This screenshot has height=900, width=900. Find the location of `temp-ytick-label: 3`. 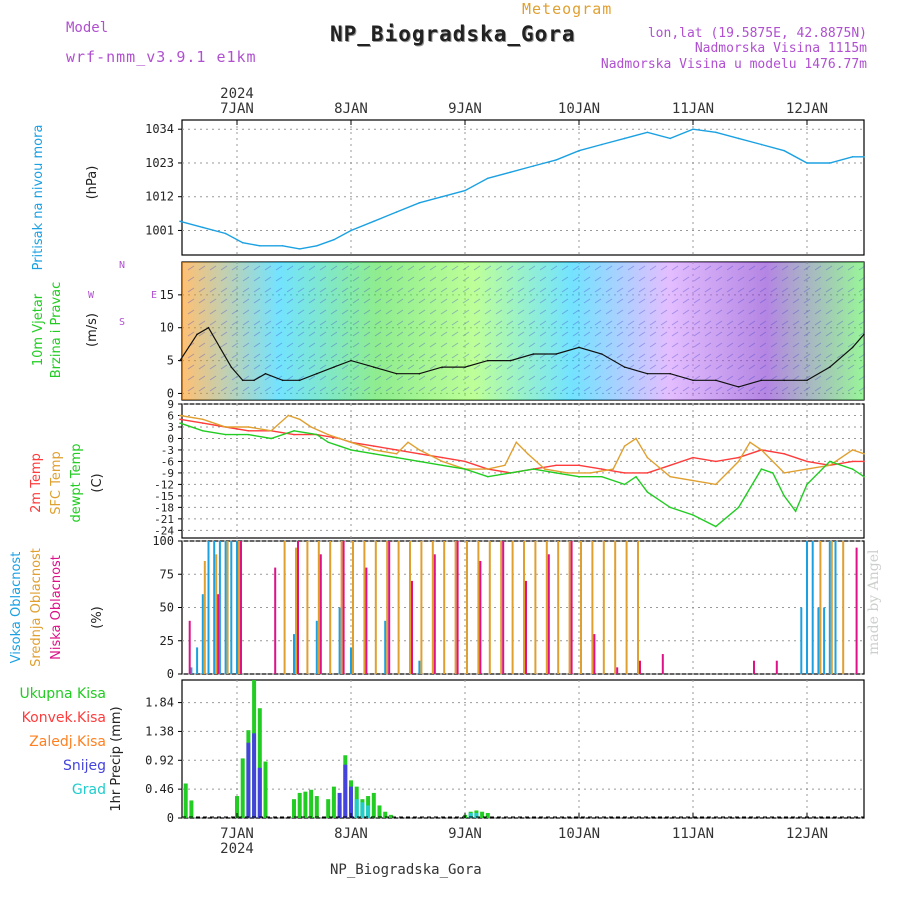

temp-ytick-label: 3 is located at coordinates (170, 427).